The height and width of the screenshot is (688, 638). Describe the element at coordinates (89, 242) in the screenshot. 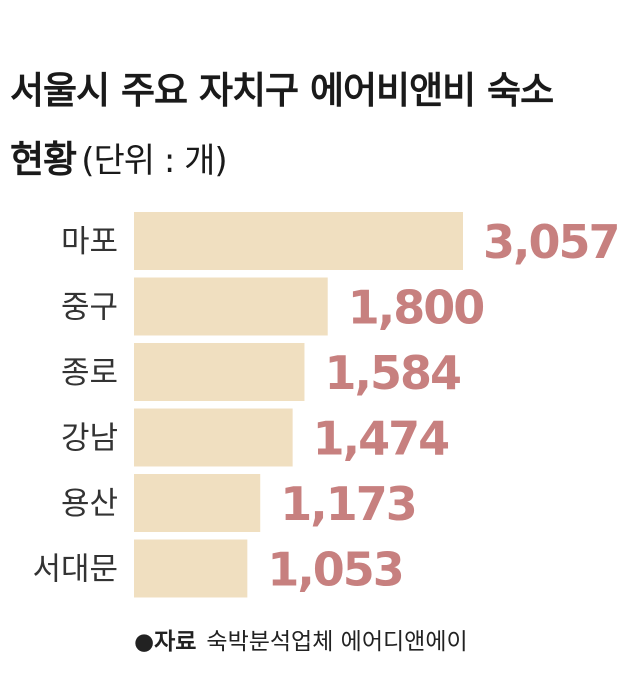

I see `category-label: 마포` at that location.